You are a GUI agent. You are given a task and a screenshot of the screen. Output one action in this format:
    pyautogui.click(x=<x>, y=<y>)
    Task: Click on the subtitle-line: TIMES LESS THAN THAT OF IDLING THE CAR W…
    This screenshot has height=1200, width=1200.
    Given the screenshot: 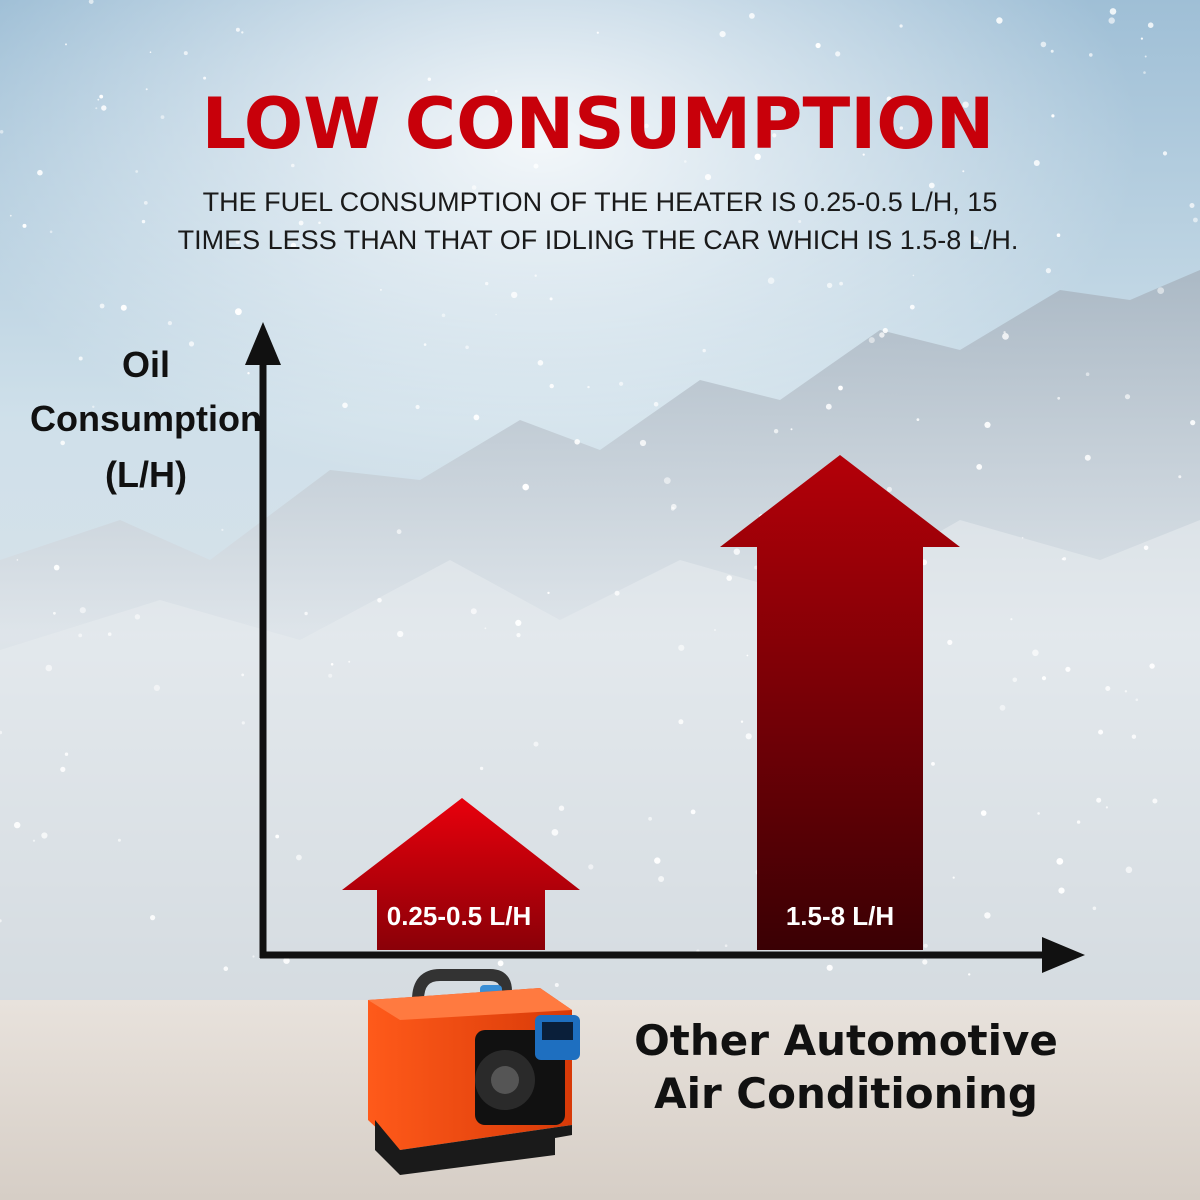 What is the action you would take?
    pyautogui.click(x=598, y=240)
    